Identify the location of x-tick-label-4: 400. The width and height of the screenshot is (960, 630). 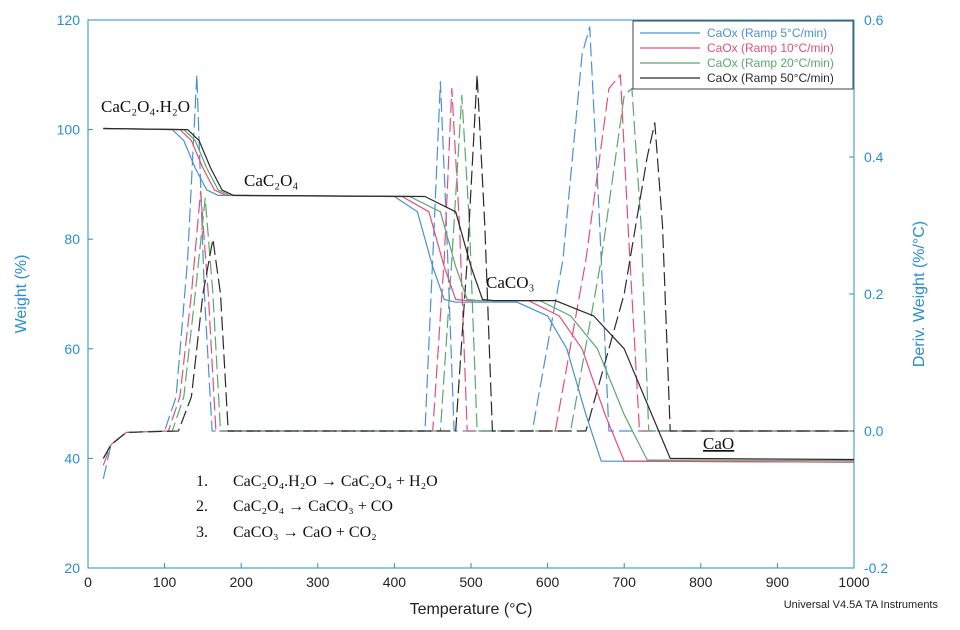
(395, 582).